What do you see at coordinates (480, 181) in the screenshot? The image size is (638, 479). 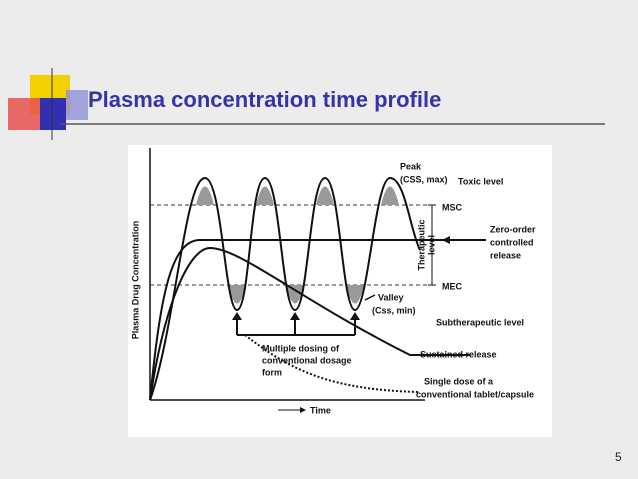 I see `toxic-level-label: Toxic level` at bounding box center [480, 181].